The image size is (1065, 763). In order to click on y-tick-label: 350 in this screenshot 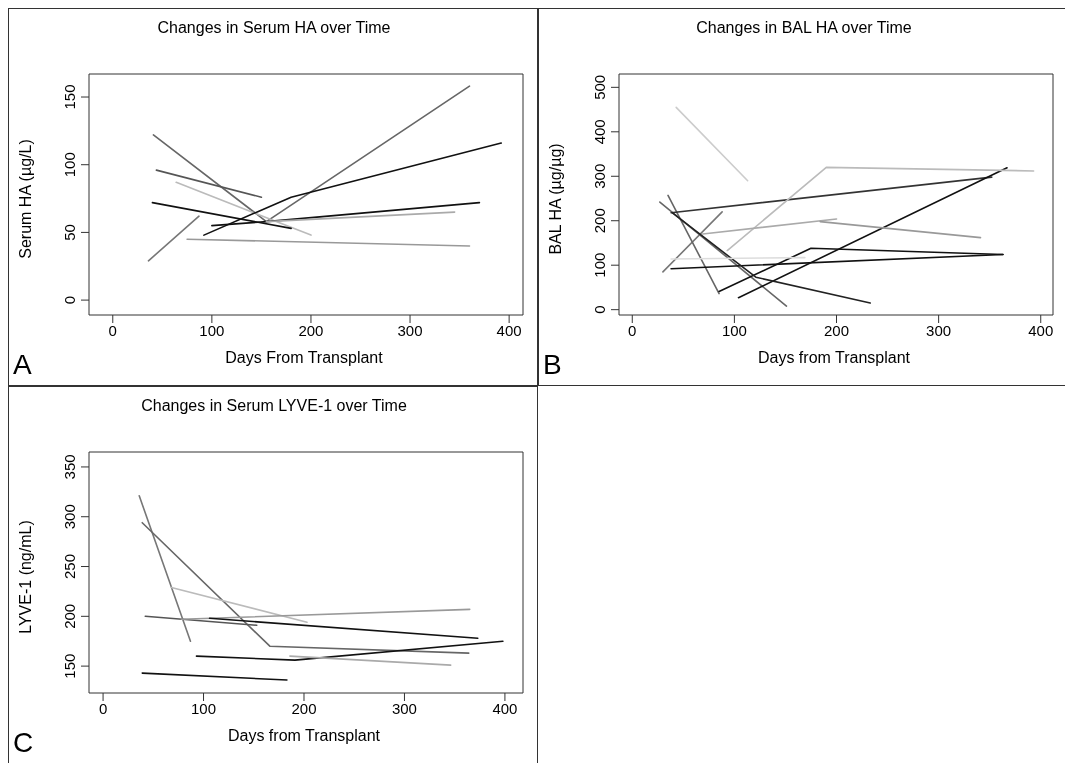, I will do `click(69, 467)`.